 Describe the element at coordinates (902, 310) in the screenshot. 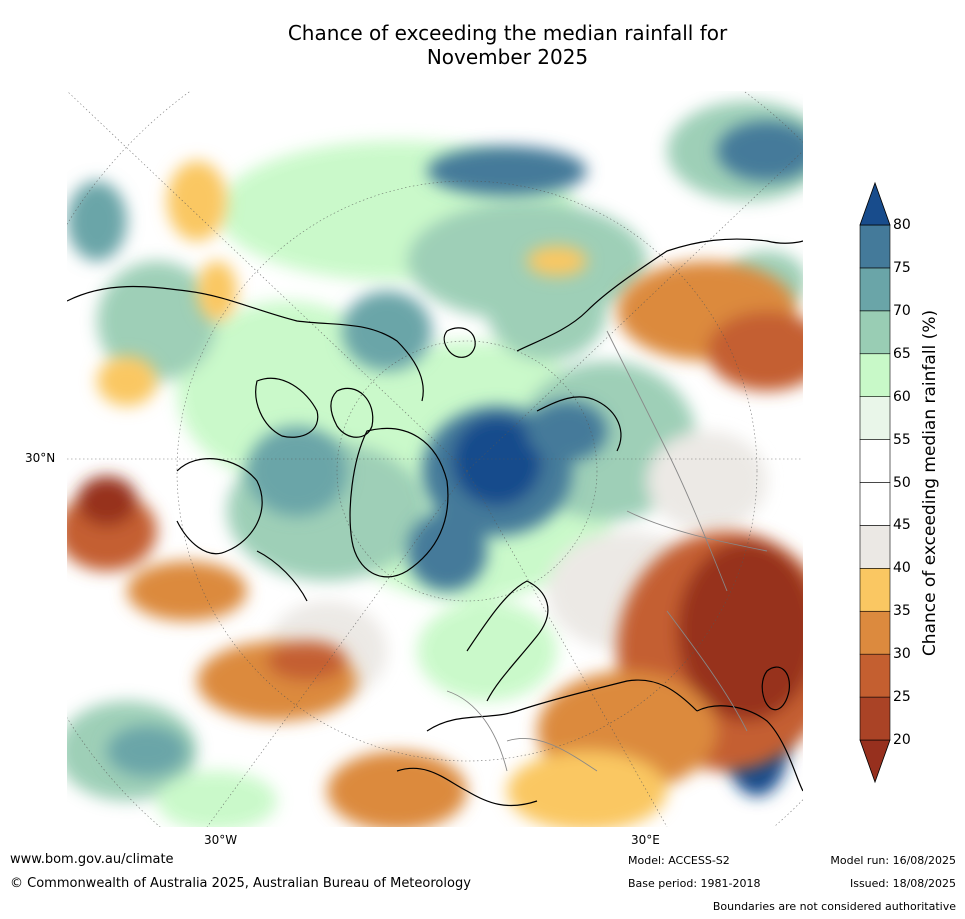

I see `legend-tick-70: 70` at that location.